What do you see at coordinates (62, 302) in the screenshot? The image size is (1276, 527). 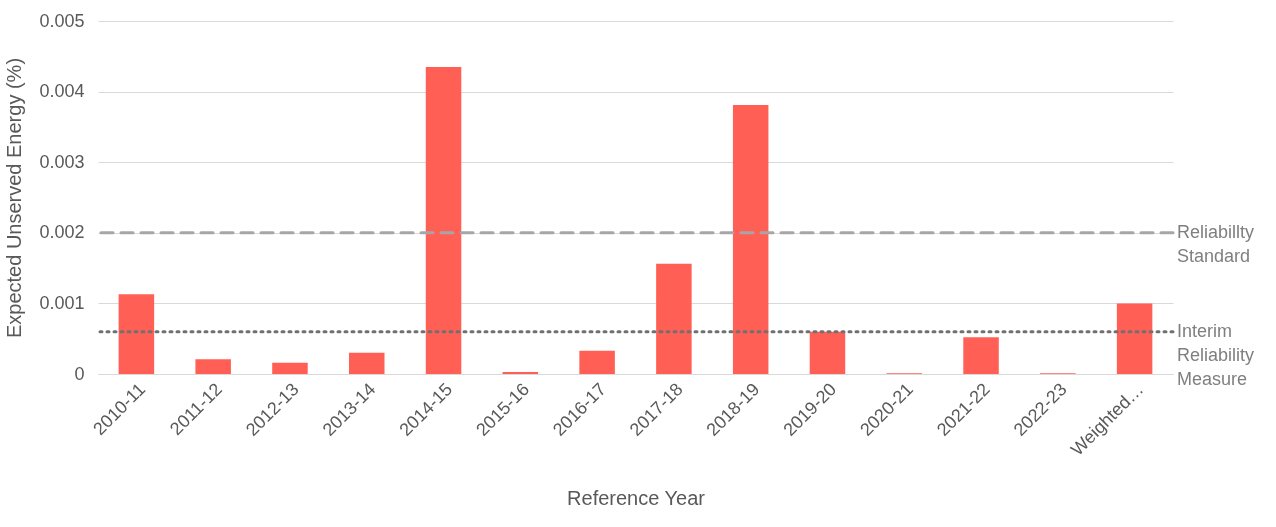 I see `y-tick-label: 0.001` at bounding box center [62, 302].